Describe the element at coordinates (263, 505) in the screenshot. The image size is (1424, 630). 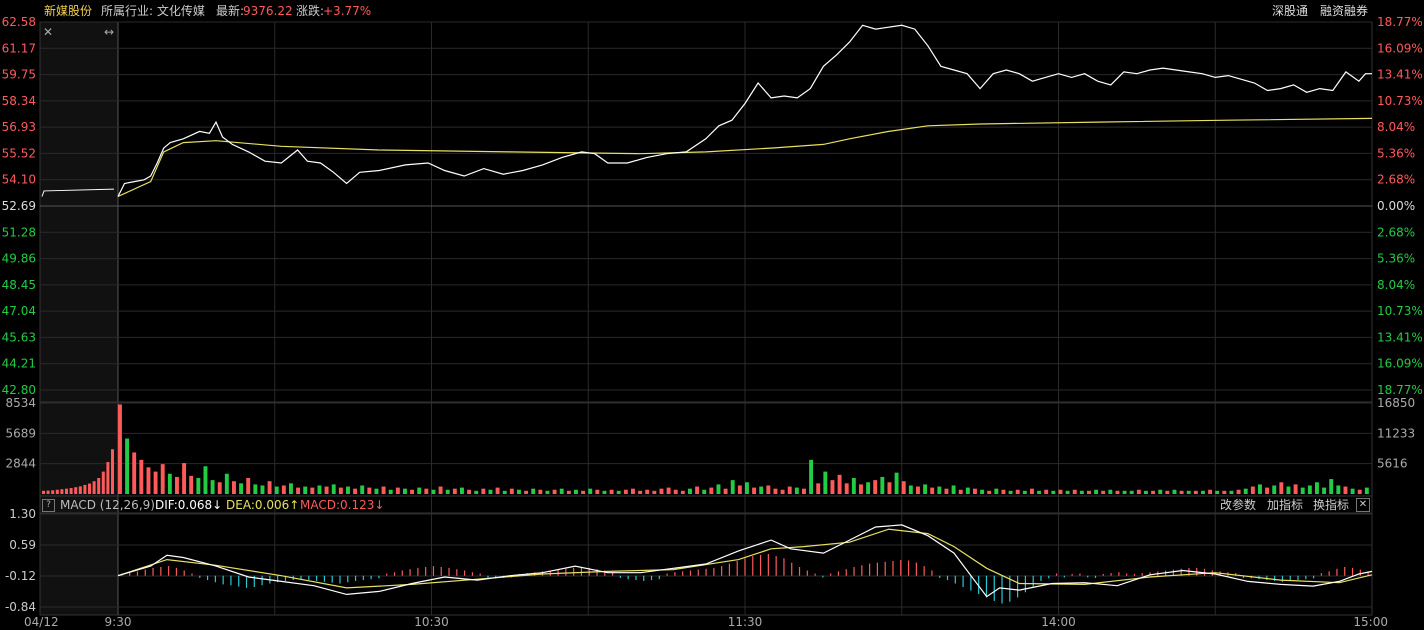
I see `dea-value: DEA:0.006↑` at that location.